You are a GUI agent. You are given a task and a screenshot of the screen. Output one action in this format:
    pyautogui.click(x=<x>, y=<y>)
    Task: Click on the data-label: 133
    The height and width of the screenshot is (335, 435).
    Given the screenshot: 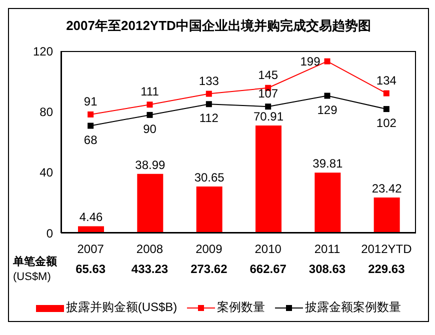 What is the action you would take?
    pyautogui.click(x=209, y=81)
    